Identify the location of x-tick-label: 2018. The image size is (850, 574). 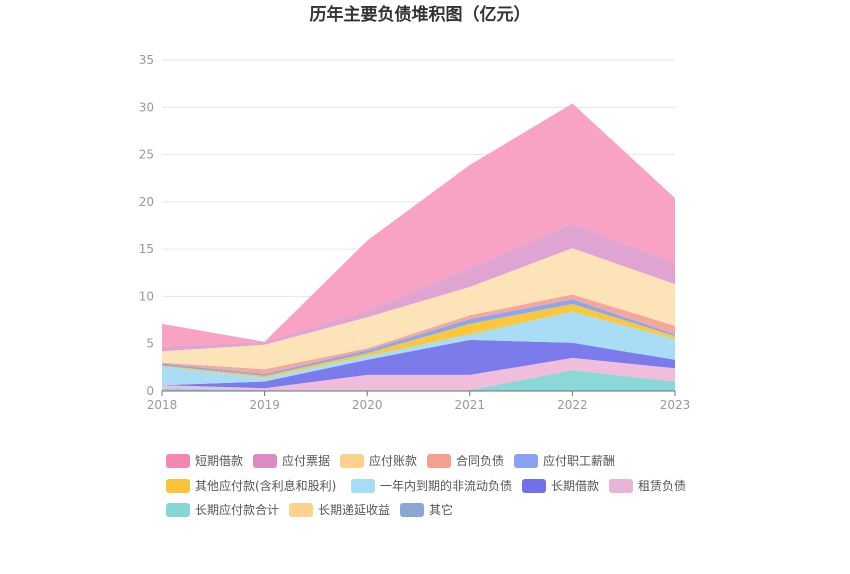
(162, 405).